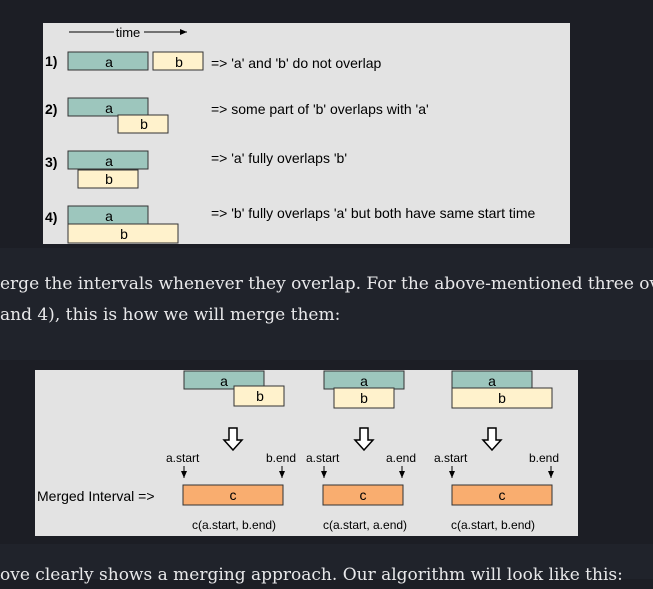 The width and height of the screenshot is (653, 589). Describe the element at coordinates (170, 315) in the screenshot. I see `paragraph-line: and 4), this is how we will merge them:` at that location.